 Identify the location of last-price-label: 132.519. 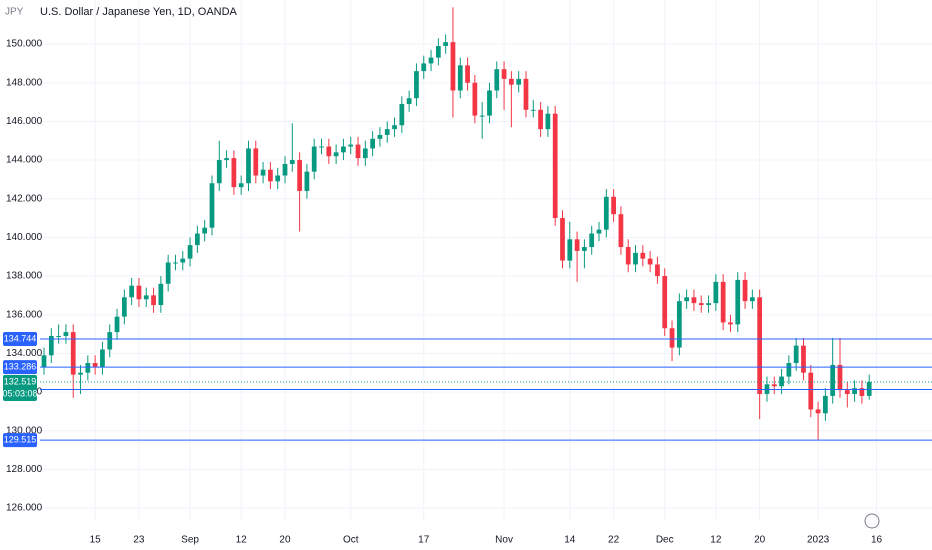
(20, 381).